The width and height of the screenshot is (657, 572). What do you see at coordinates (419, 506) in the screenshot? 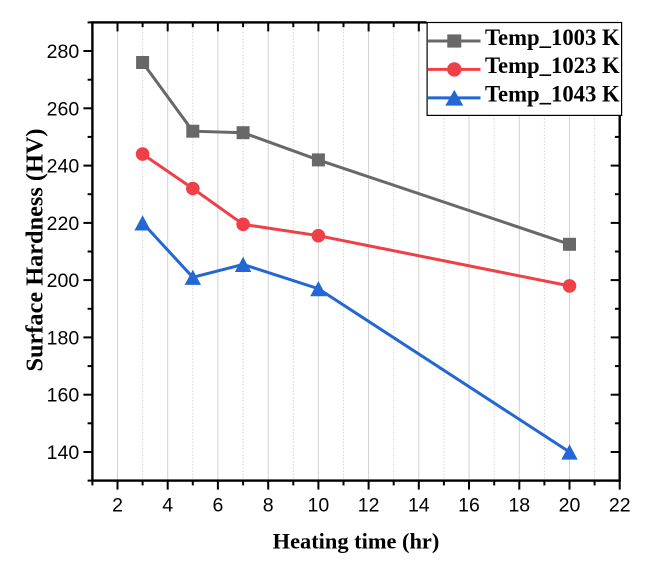
I see `svg-text: 14` at bounding box center [419, 506].